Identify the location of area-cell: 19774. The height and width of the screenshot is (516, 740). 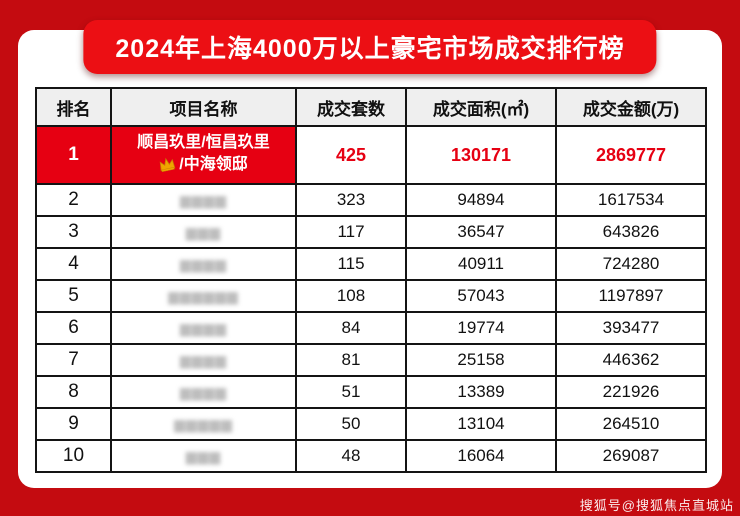
(481, 328).